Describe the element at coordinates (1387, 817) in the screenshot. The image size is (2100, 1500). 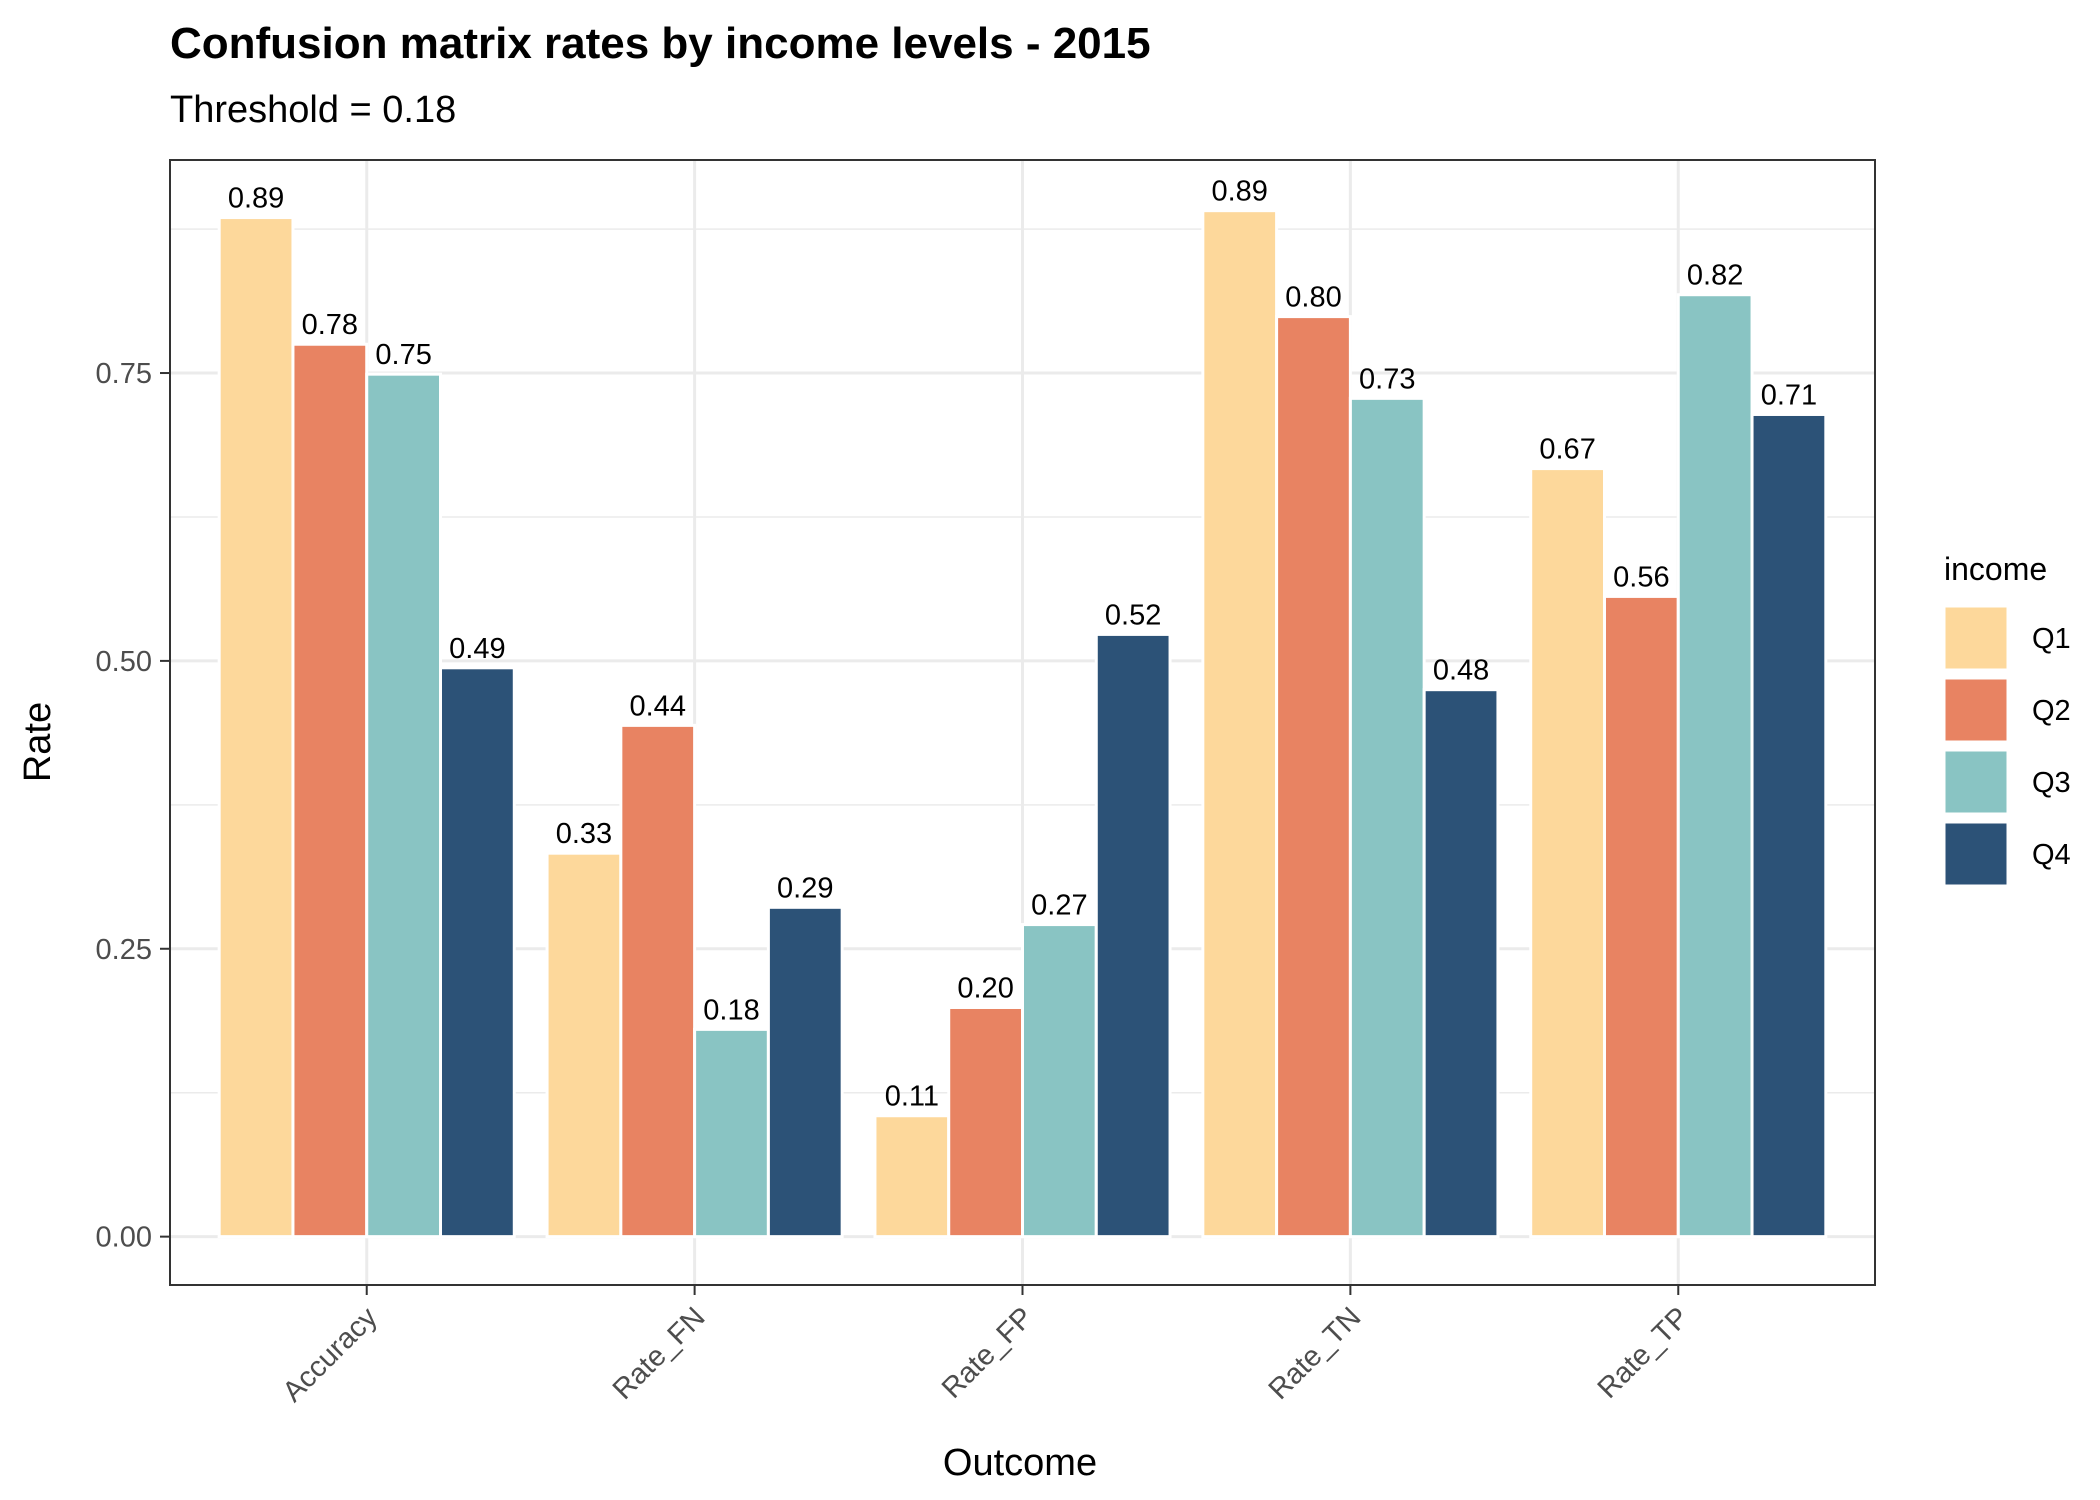
I see `bar-q3-rate-tn` at that location.